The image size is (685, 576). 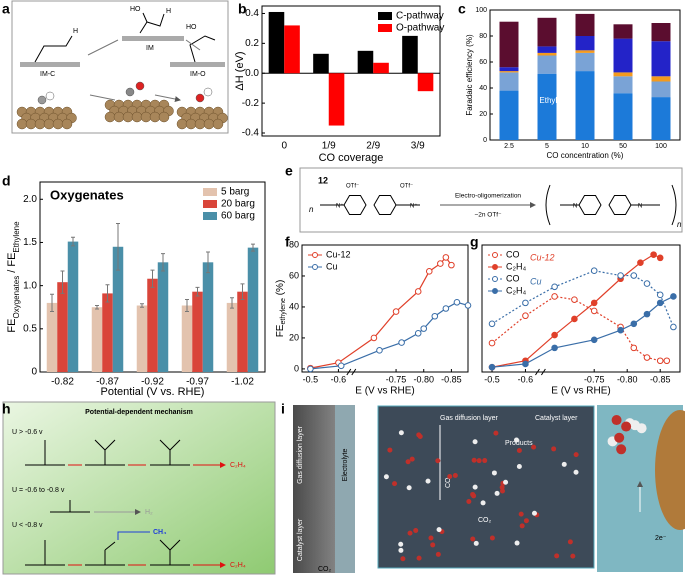 I want to click on panel-label: e, so click(x=289, y=171).